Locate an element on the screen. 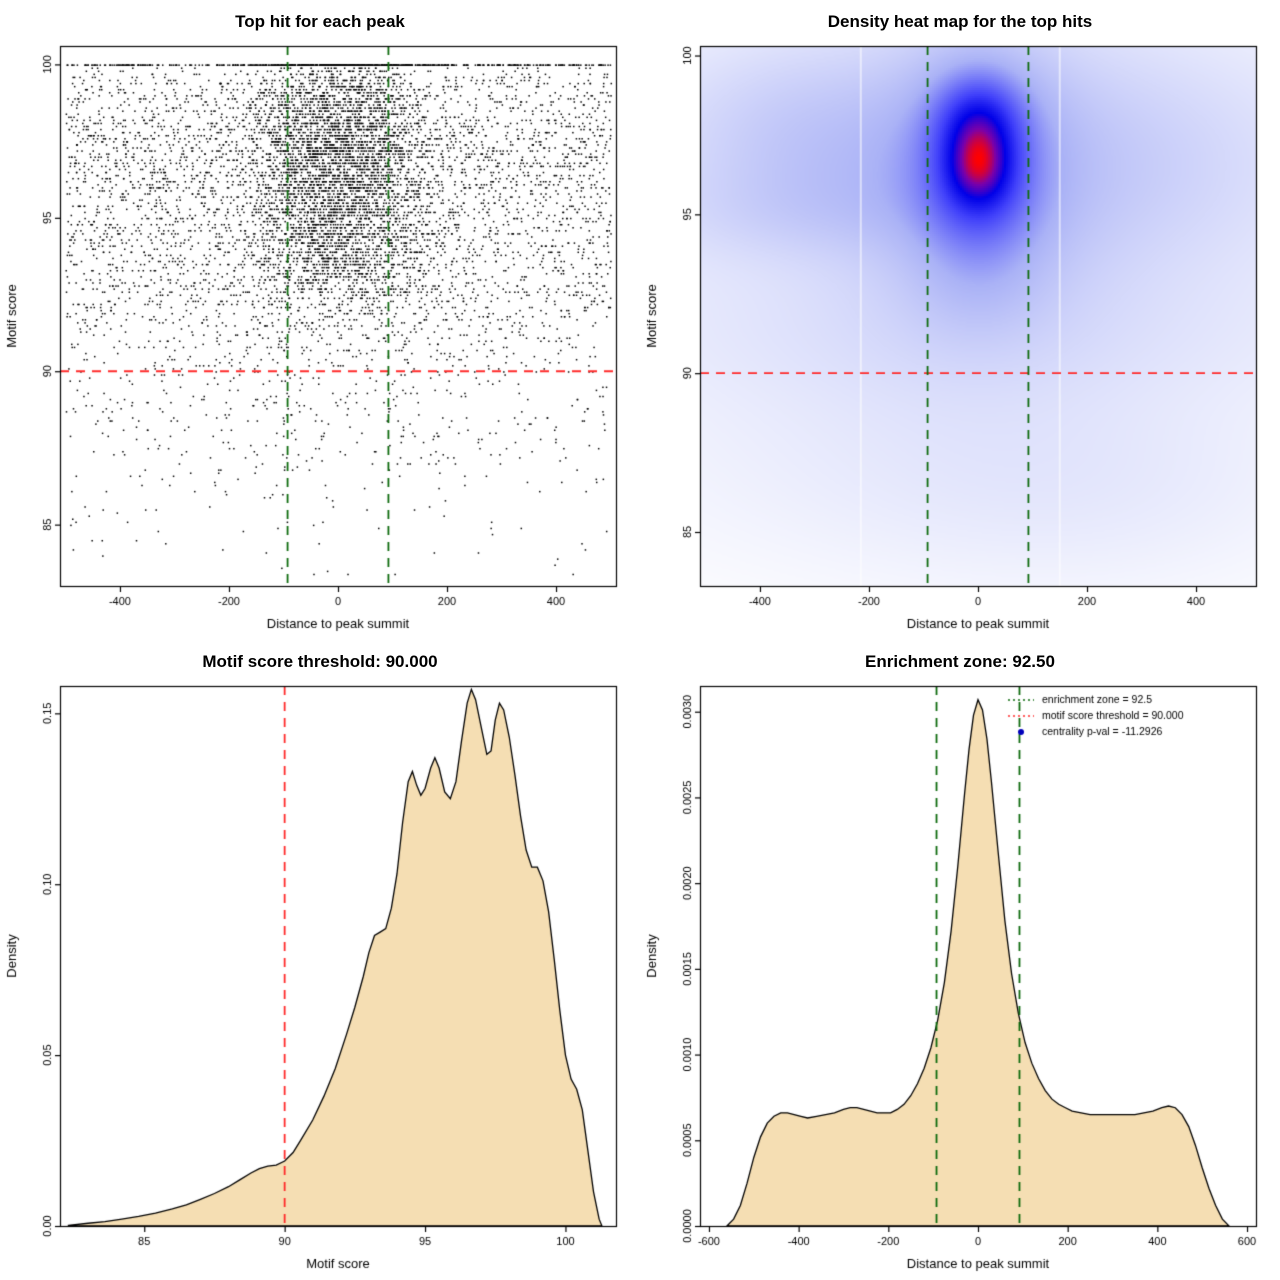  panel-heatmap-title: Density heat map for the top hits is located at coordinates (960, 21).